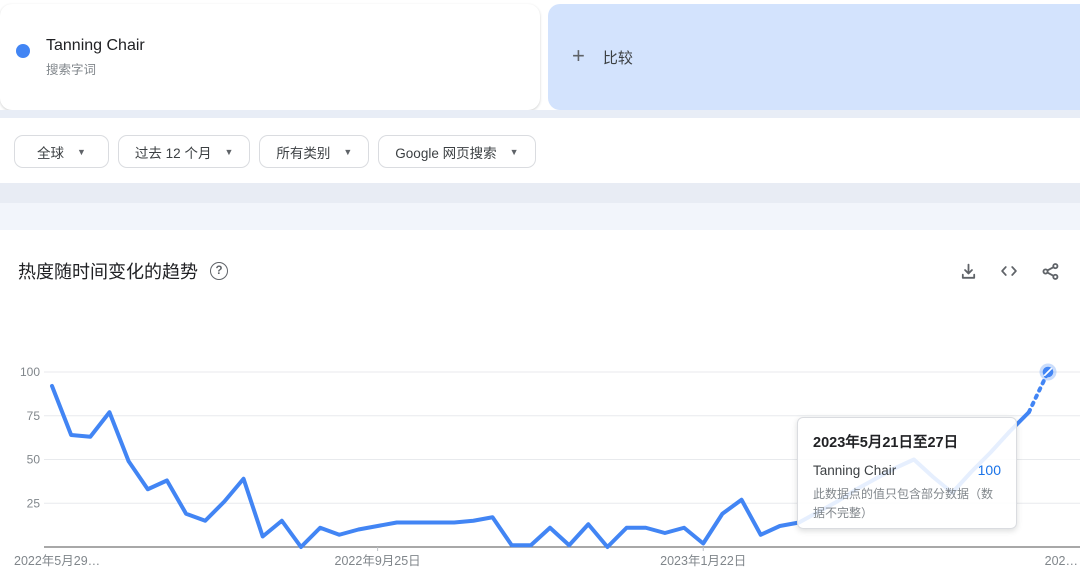  What do you see at coordinates (907, 470) in the screenshot?
I see `tooltip-series-row: Tanning Chair 100` at bounding box center [907, 470].